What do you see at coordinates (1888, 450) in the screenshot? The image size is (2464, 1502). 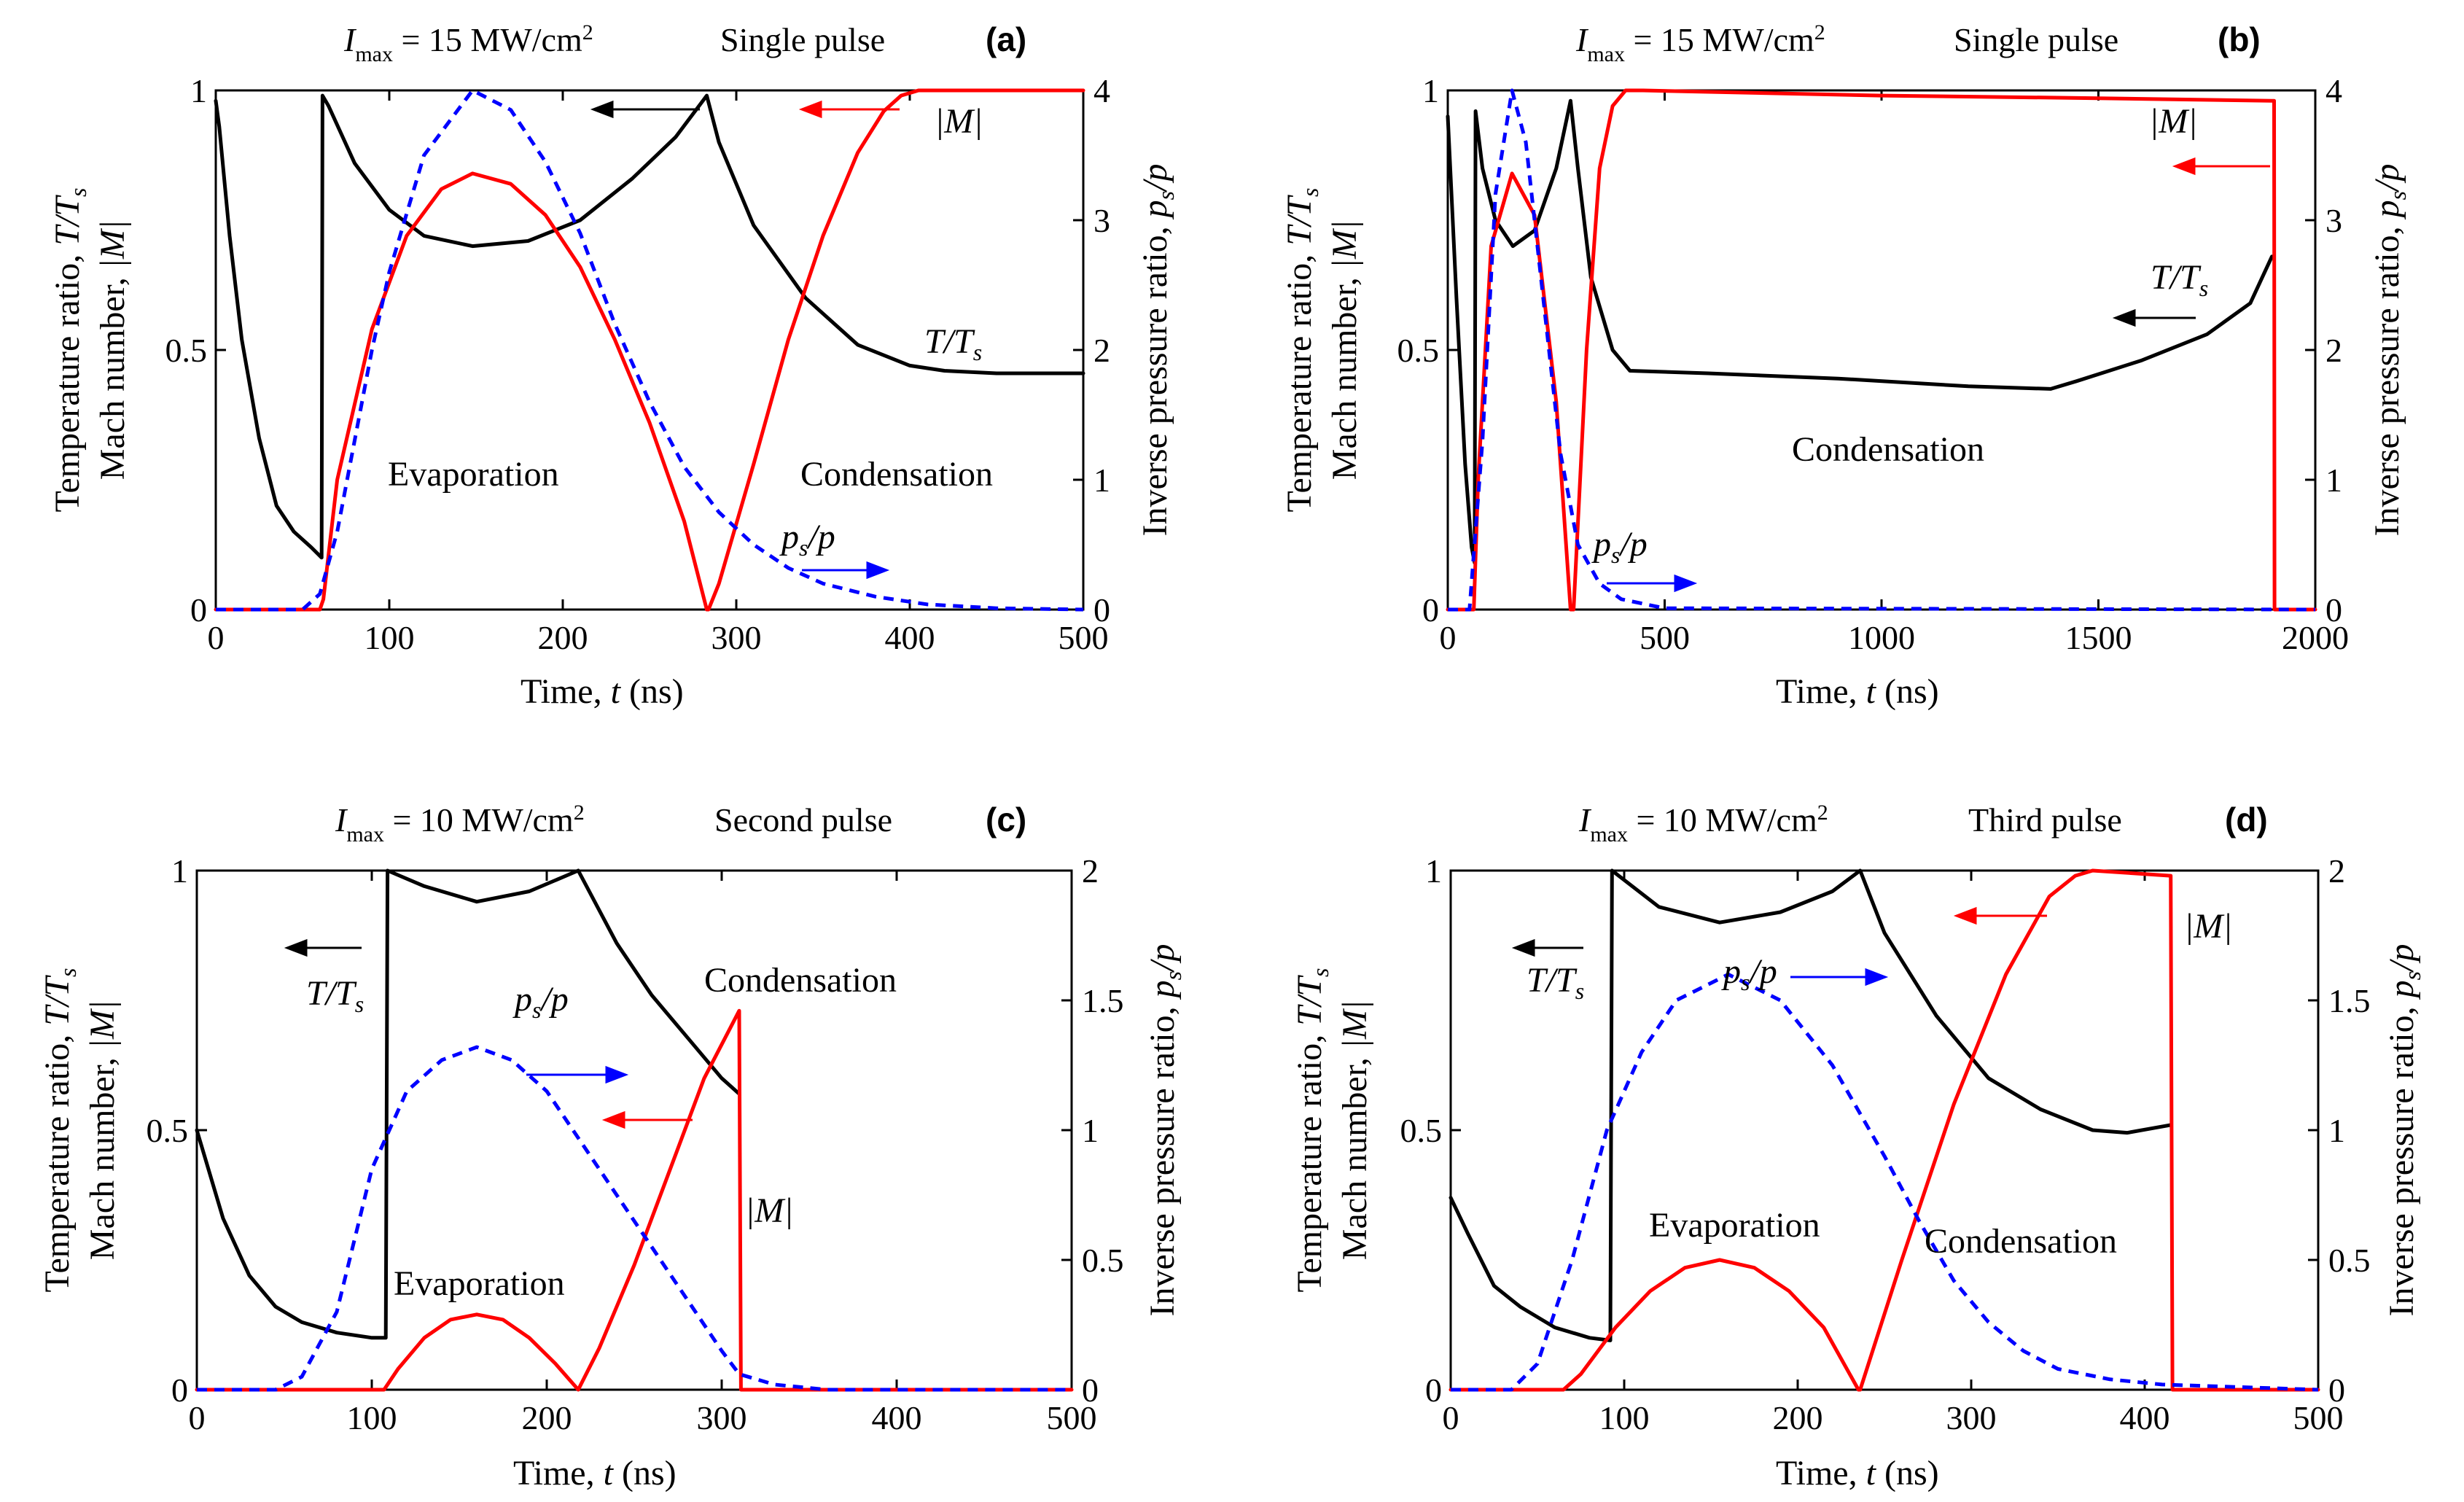 I see `annotation-condensation-b: Condensation` at bounding box center [1888, 450].